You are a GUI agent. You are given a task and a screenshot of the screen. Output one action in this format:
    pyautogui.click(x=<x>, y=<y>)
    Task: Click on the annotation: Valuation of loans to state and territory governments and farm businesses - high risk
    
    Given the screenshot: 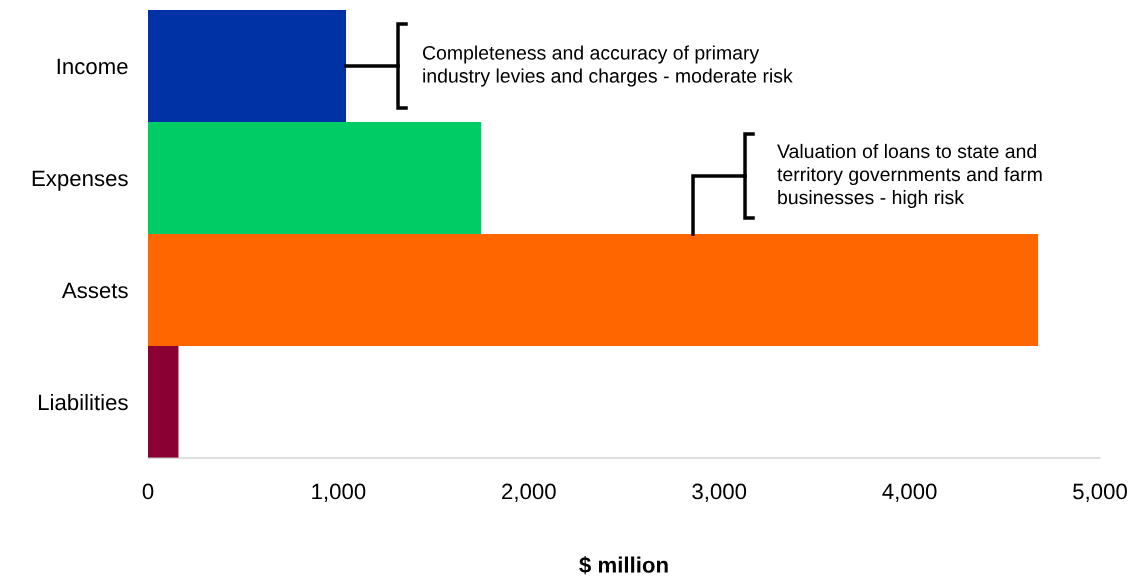 What is the action you would take?
    pyautogui.click(x=909, y=176)
    